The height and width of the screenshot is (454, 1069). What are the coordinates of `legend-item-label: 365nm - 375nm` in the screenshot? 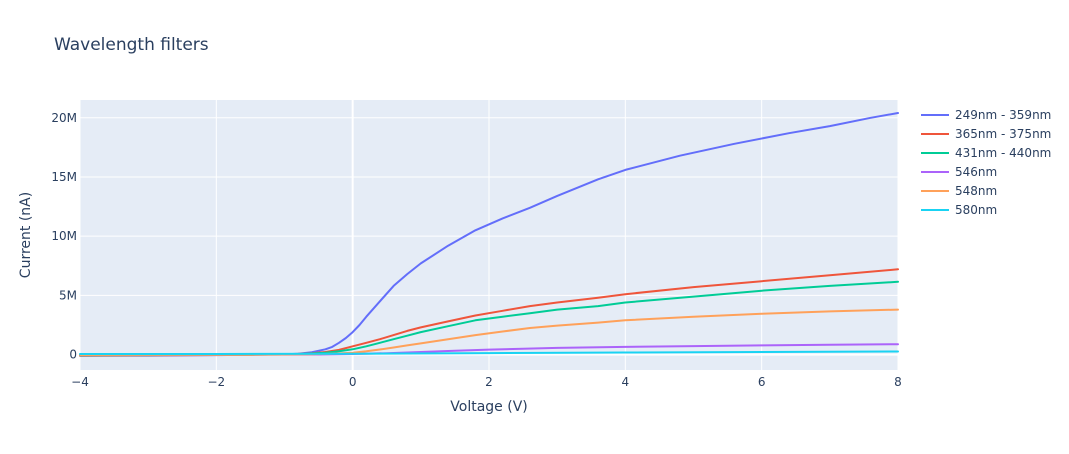 It's located at (1003, 134).